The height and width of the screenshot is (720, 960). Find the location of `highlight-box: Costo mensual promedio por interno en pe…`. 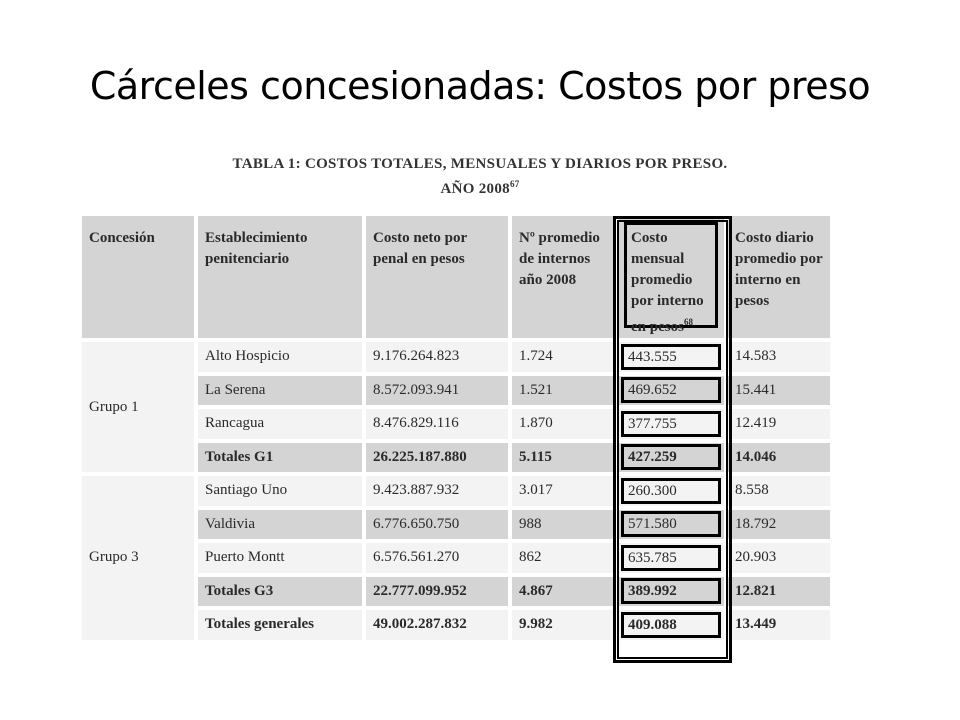

highlight-box: Costo mensual promedio por interno en pe… is located at coordinates (671, 278).